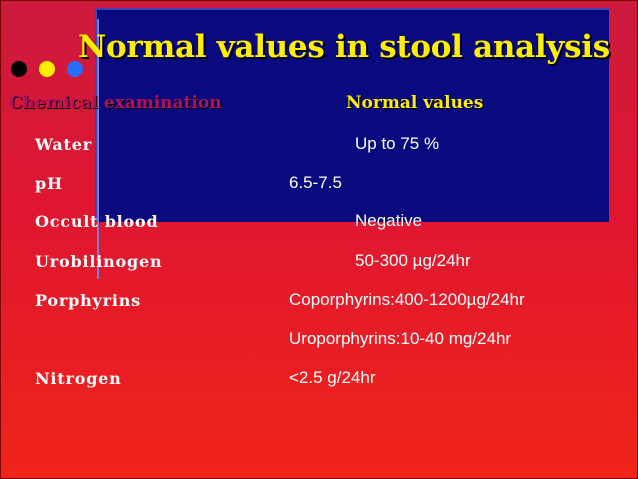  What do you see at coordinates (98, 149) in the screenshot?
I see `accent-line` at bounding box center [98, 149].